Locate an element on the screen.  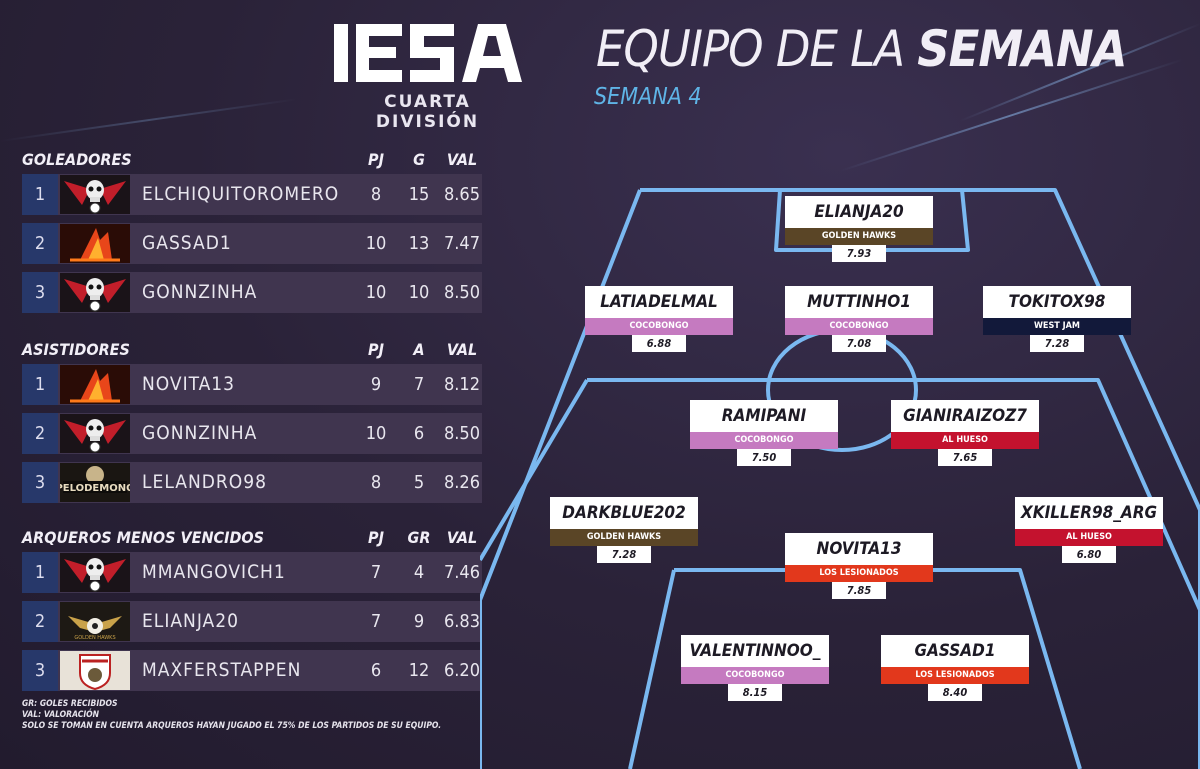
rating-value: 8.65 is located at coordinates (462, 194).